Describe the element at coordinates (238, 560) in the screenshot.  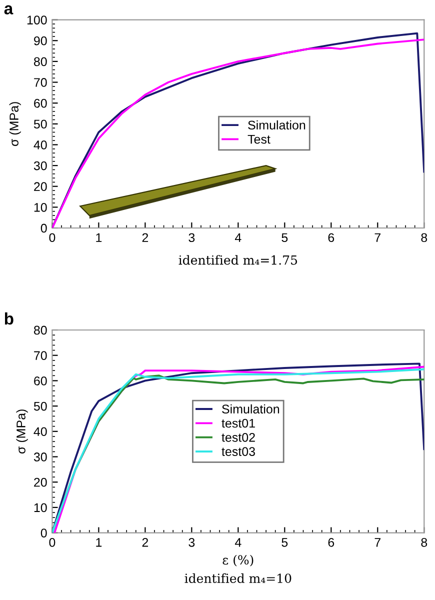
I see `x-axis-title: ε (%)` at that location.